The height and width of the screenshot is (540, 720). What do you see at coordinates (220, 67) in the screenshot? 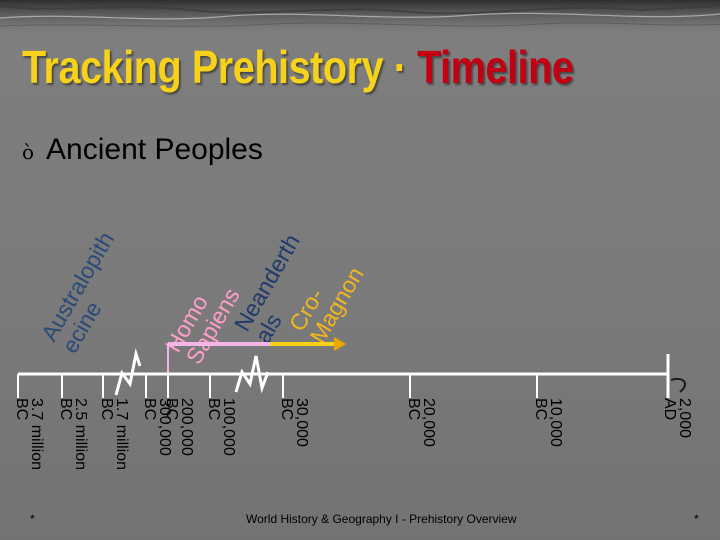
I see `title-part1: Tracking Prehistory ·` at bounding box center [220, 67].